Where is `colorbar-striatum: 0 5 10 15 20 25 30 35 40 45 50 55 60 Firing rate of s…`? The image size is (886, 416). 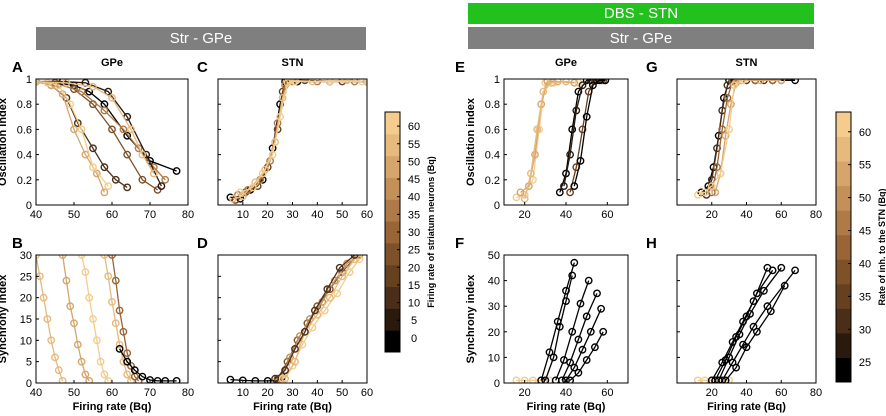
colorbar-striatum: 0 5 10 15 20 25 30 35 40 45 50 55 60 Firing rate of s… is located at coordinates (410, 232).